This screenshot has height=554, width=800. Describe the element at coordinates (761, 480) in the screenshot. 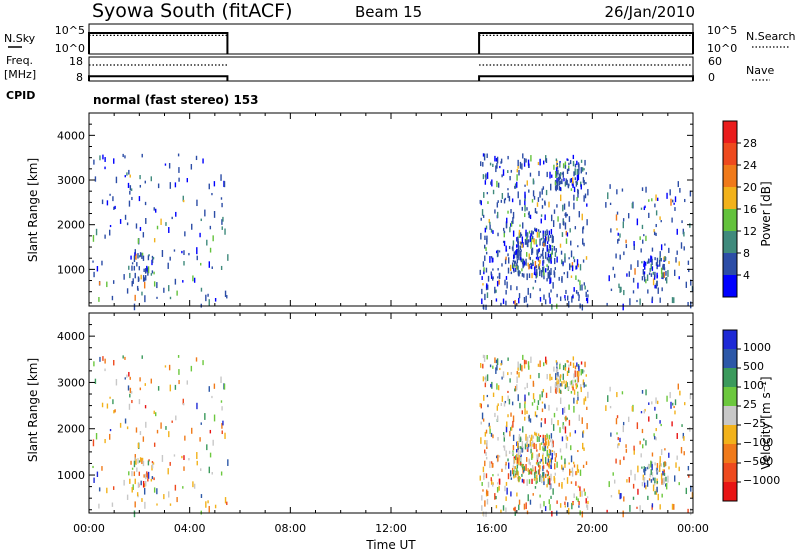

I see `colorbar-tick-label: −1000` at that location.